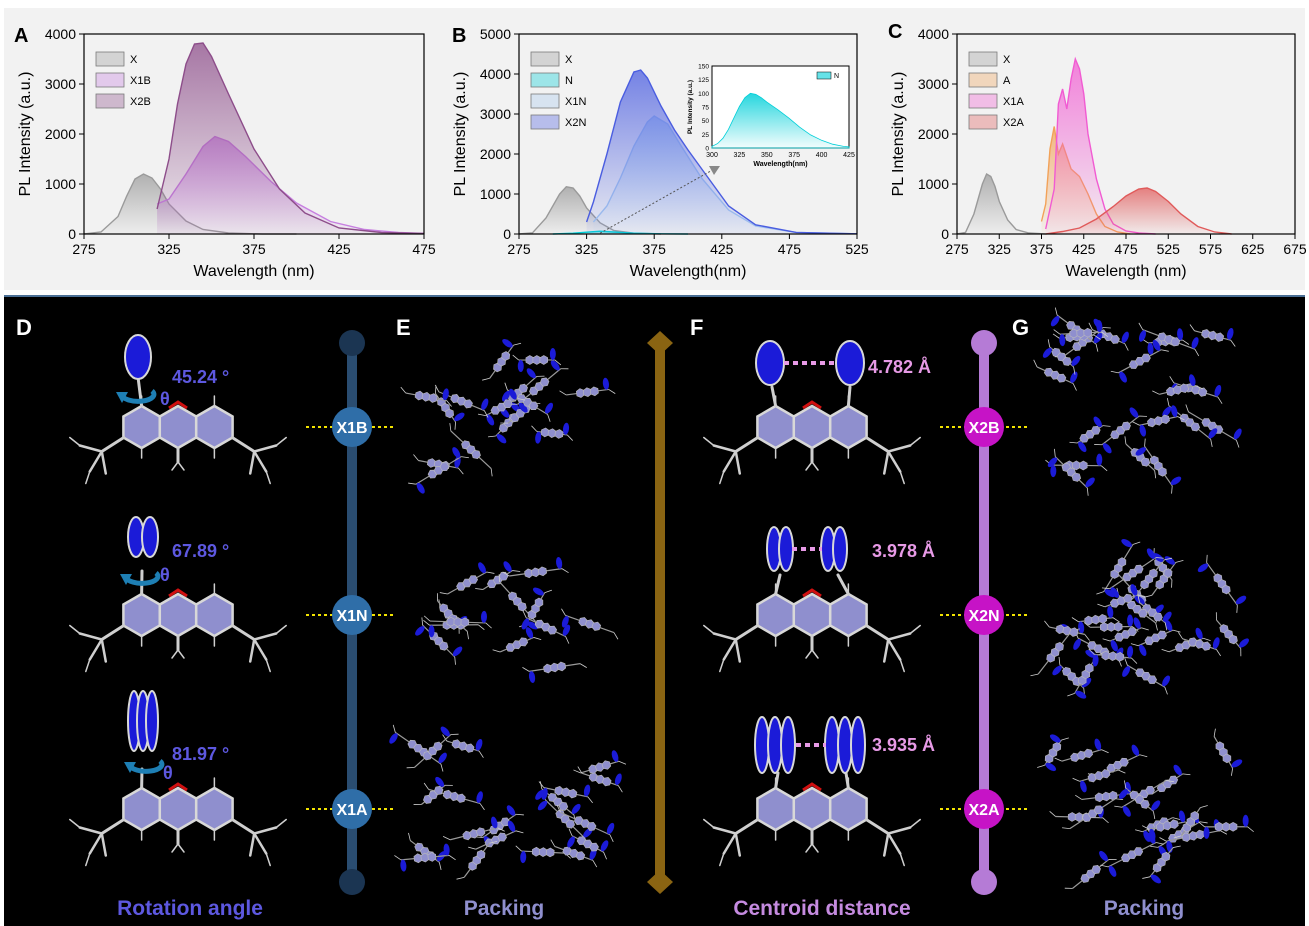 This screenshot has width=1309, height=926. What do you see at coordinates (822, 155) in the screenshot?
I see `inset-x-tick-label: 400` at bounding box center [822, 155].